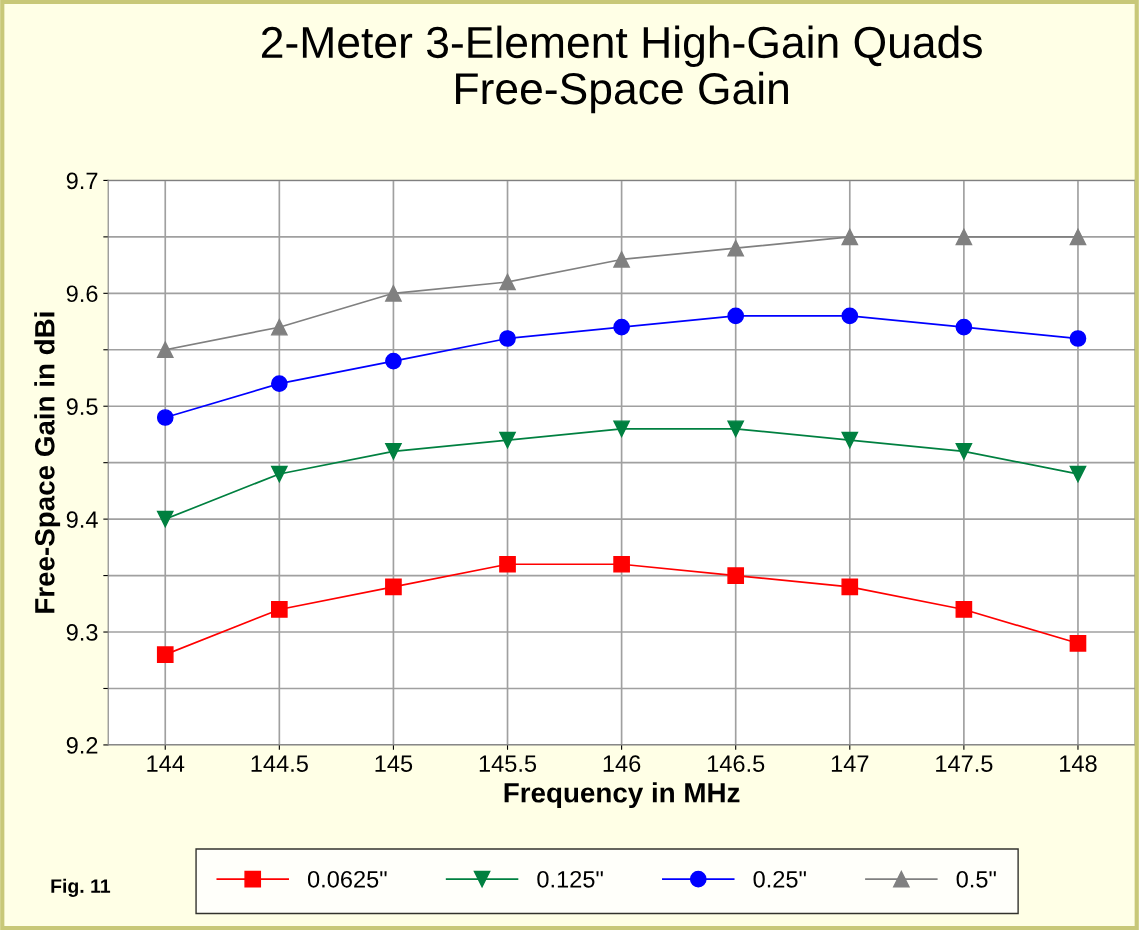 The image size is (1139, 930). Describe the element at coordinates (621, 69) in the screenshot. I see `chart-title: 2-Meter 3-Element High-Gain Quads Free-Space Gain` at that location.